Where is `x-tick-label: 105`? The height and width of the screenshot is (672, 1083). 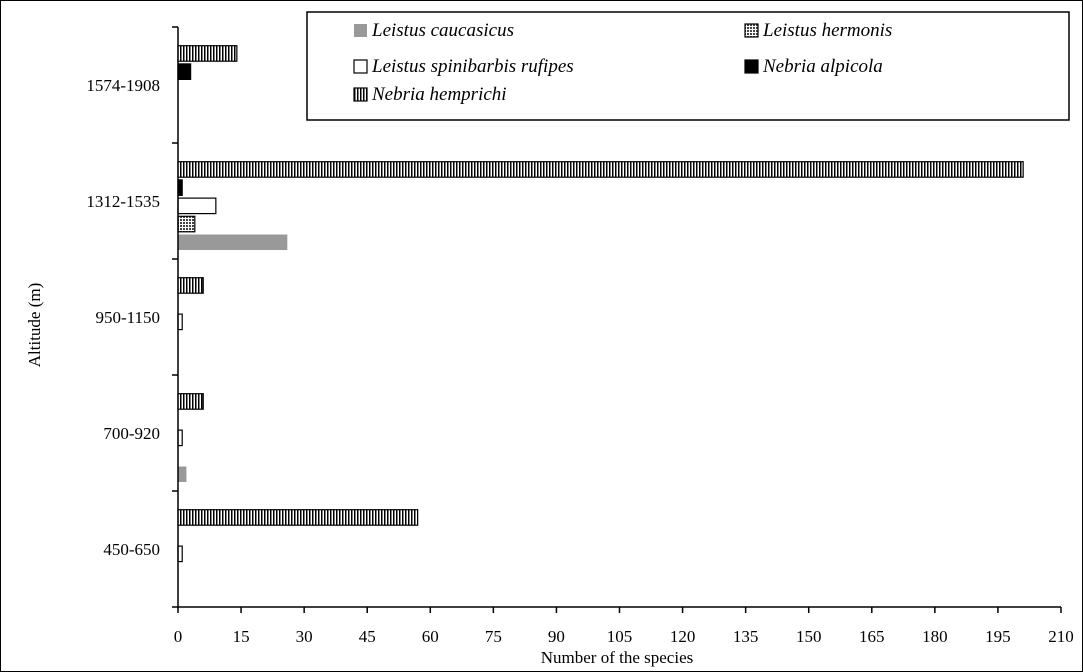 x-tick-label: 105 is located at coordinates (620, 636).